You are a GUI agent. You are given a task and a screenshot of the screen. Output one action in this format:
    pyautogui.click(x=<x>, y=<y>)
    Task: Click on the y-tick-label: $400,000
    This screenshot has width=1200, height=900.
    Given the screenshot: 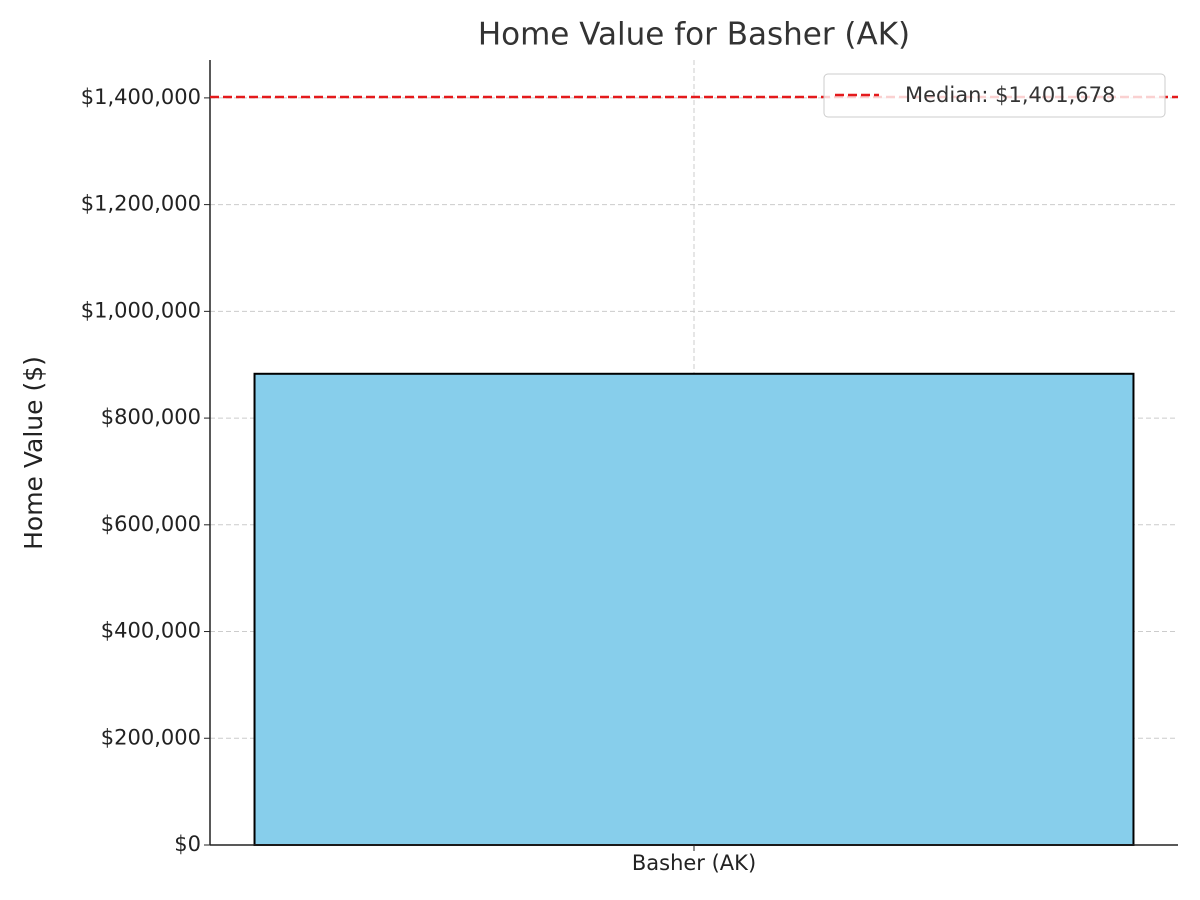 What is the action you would take?
    pyautogui.click(x=151, y=631)
    